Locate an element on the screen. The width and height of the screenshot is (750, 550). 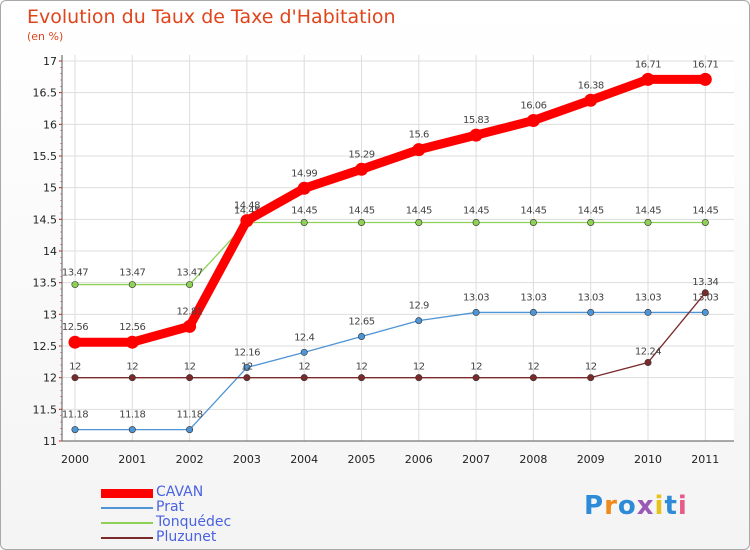
data-label: 16.71 is located at coordinates (648, 64).